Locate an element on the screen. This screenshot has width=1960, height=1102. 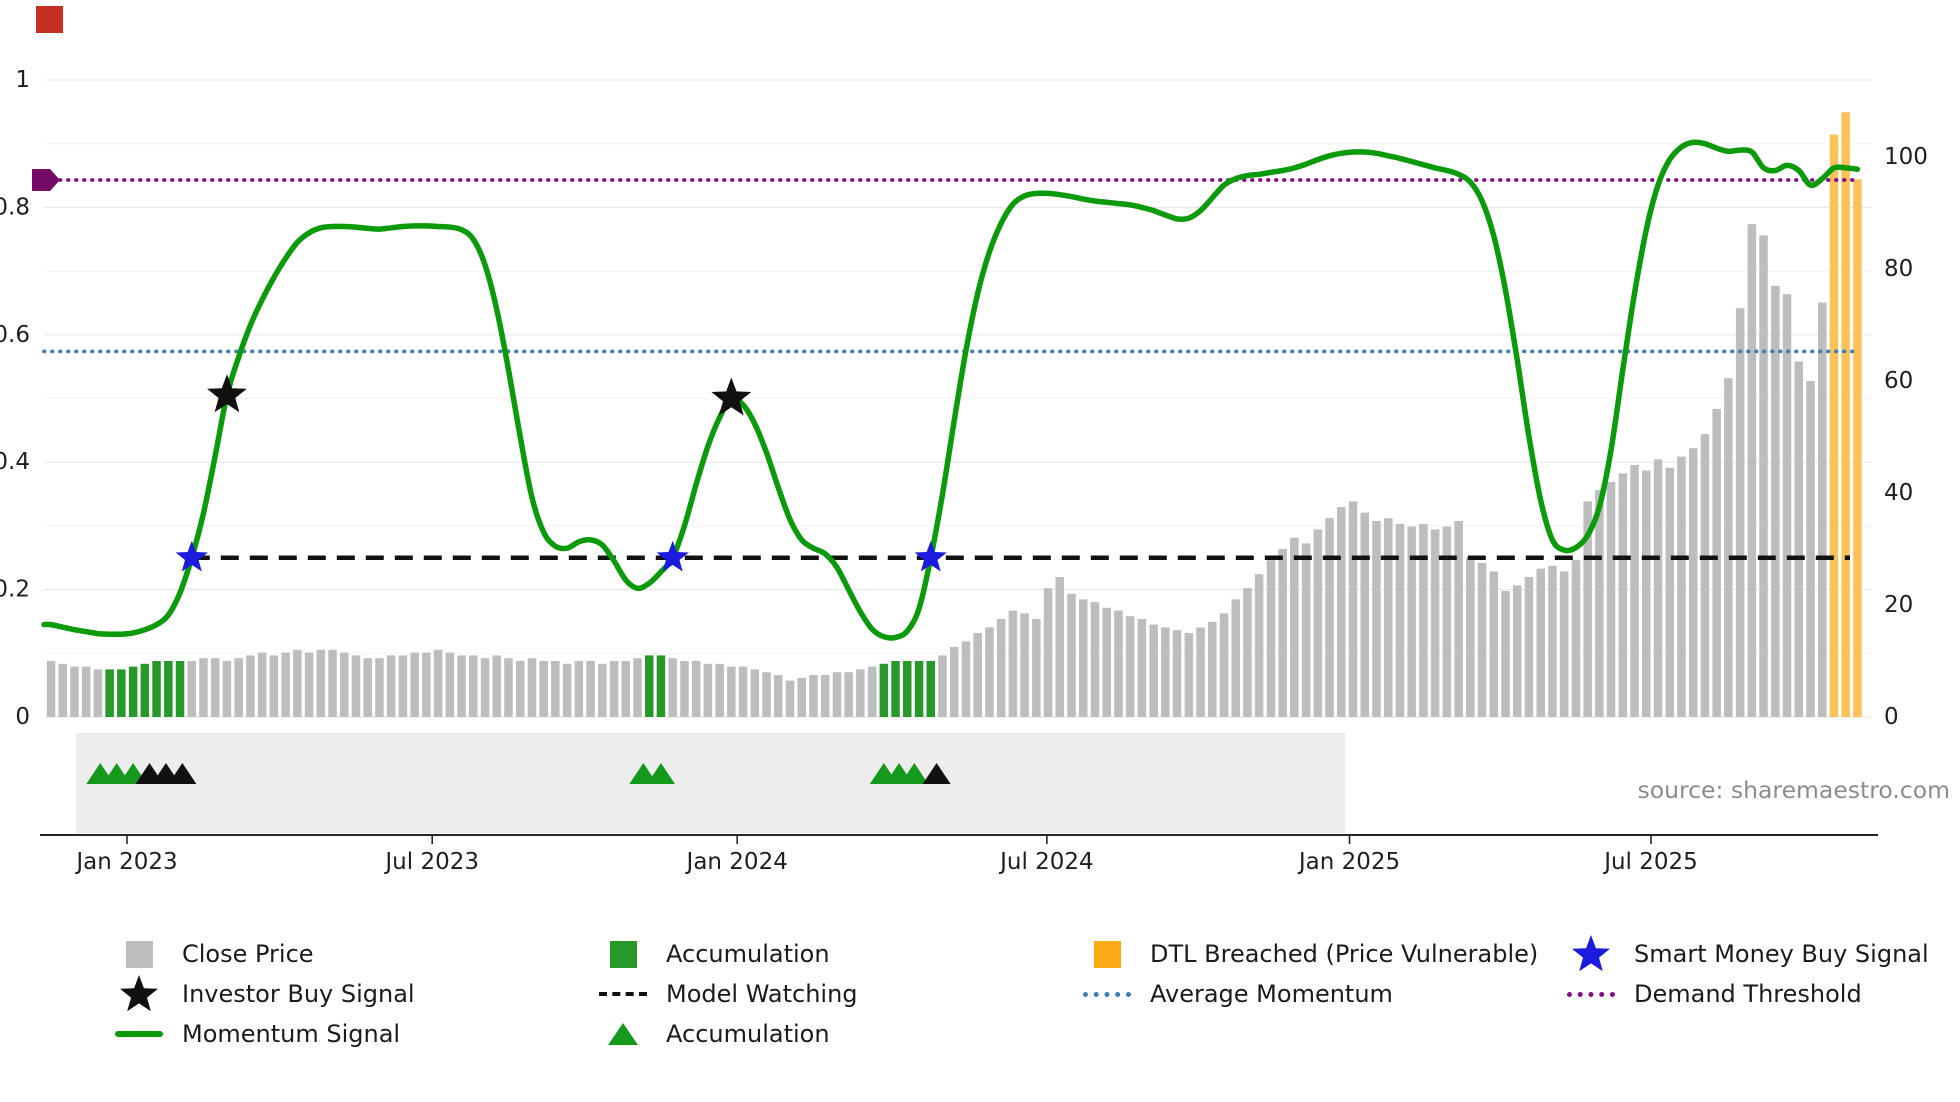
legend-label: Investor Buy Signal is located at coordinates (298, 994).